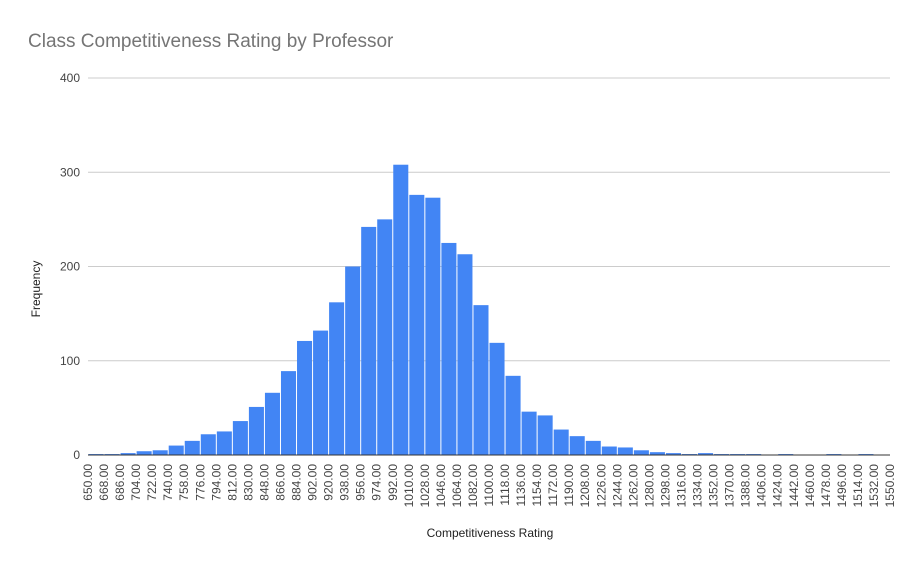  I want to click on x-axis-label: Competitiveness Rating, so click(490, 533).